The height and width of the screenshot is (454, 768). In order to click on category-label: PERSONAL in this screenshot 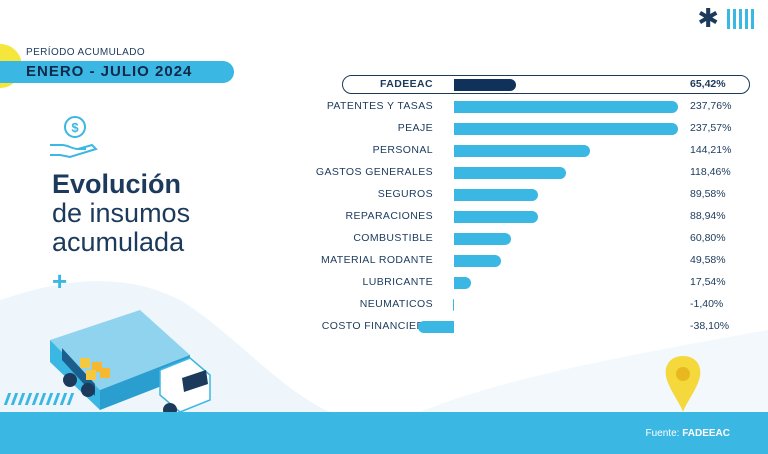, I will do `click(402, 150)`.